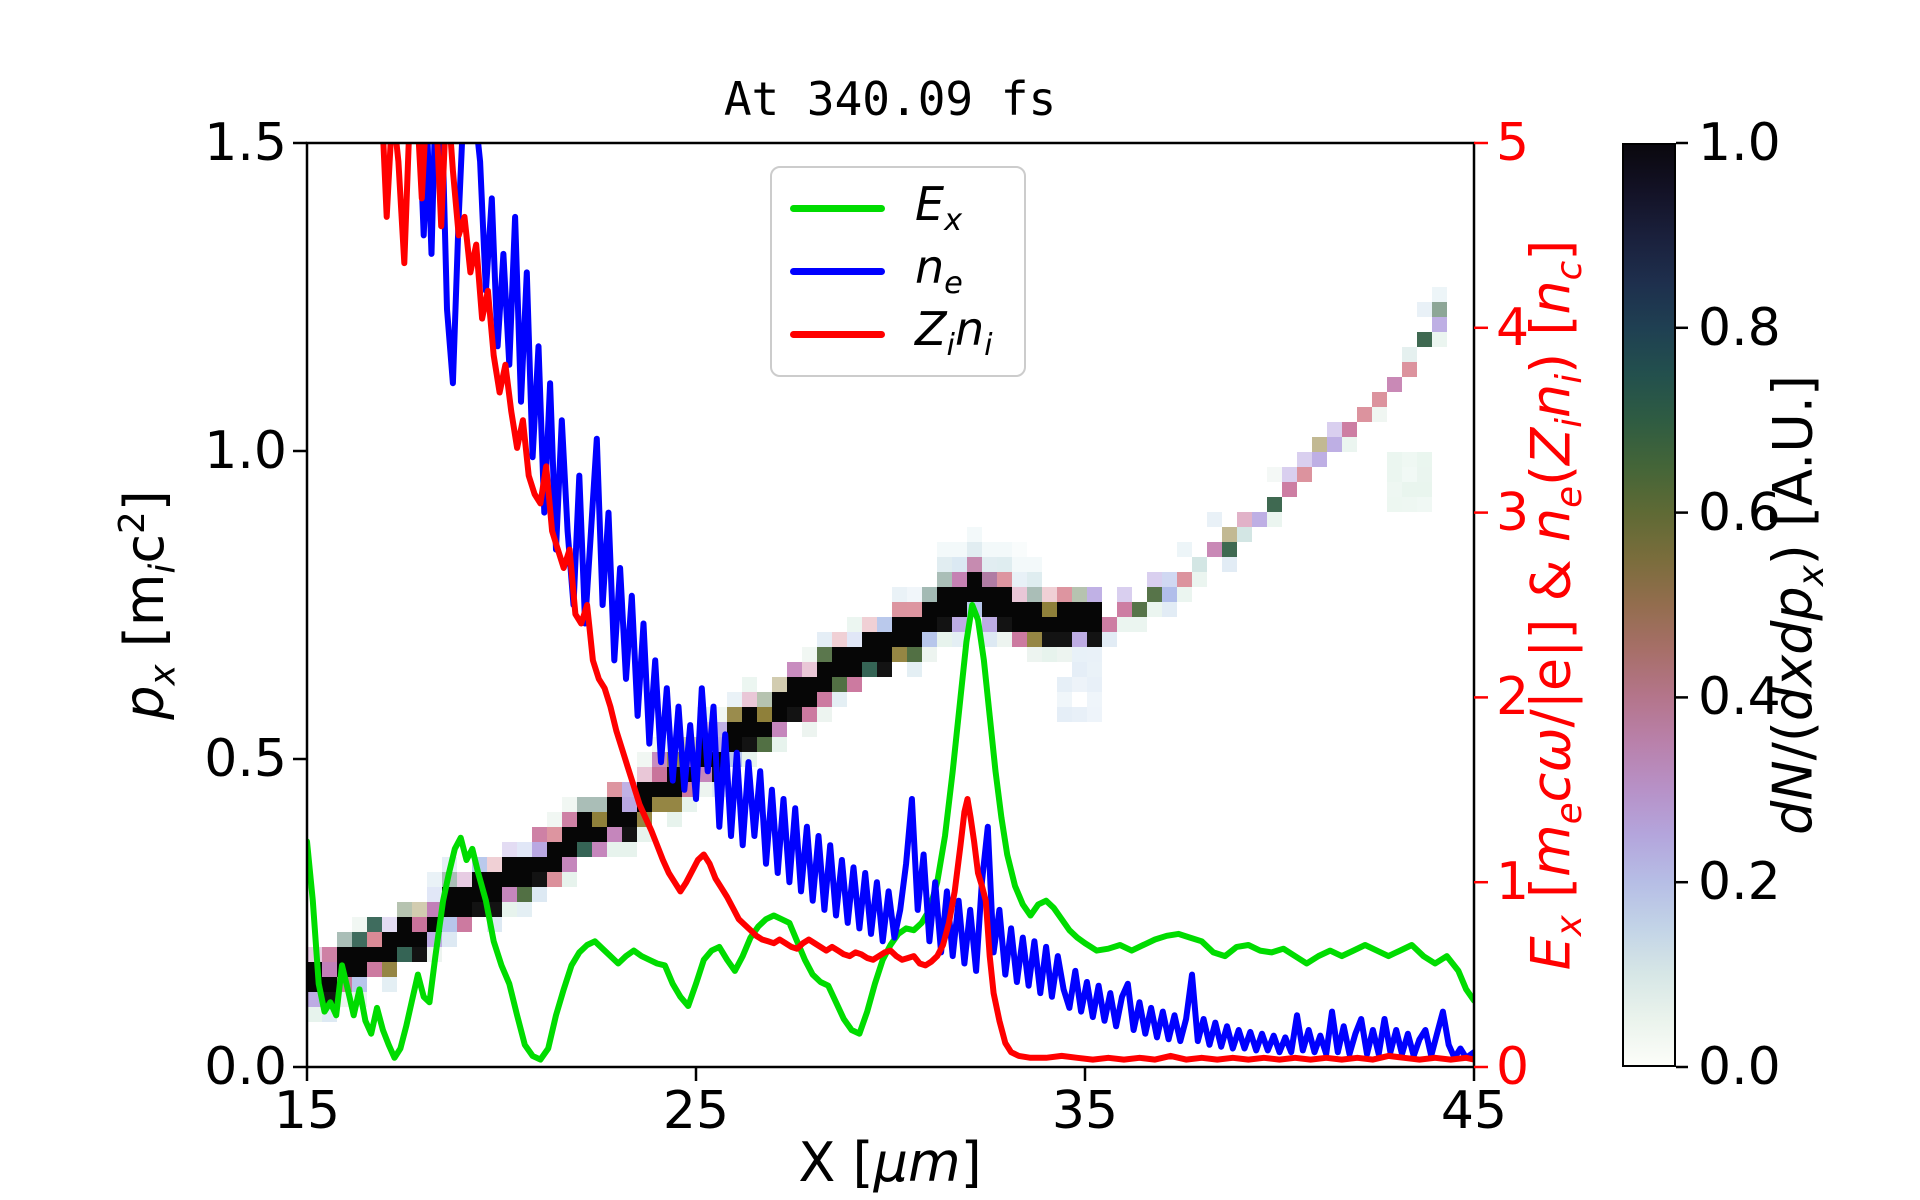 This screenshot has width=1920, height=1200. What do you see at coordinates (939, 208) in the screenshot?
I see `legend-entry-label: Ex` at bounding box center [939, 208].